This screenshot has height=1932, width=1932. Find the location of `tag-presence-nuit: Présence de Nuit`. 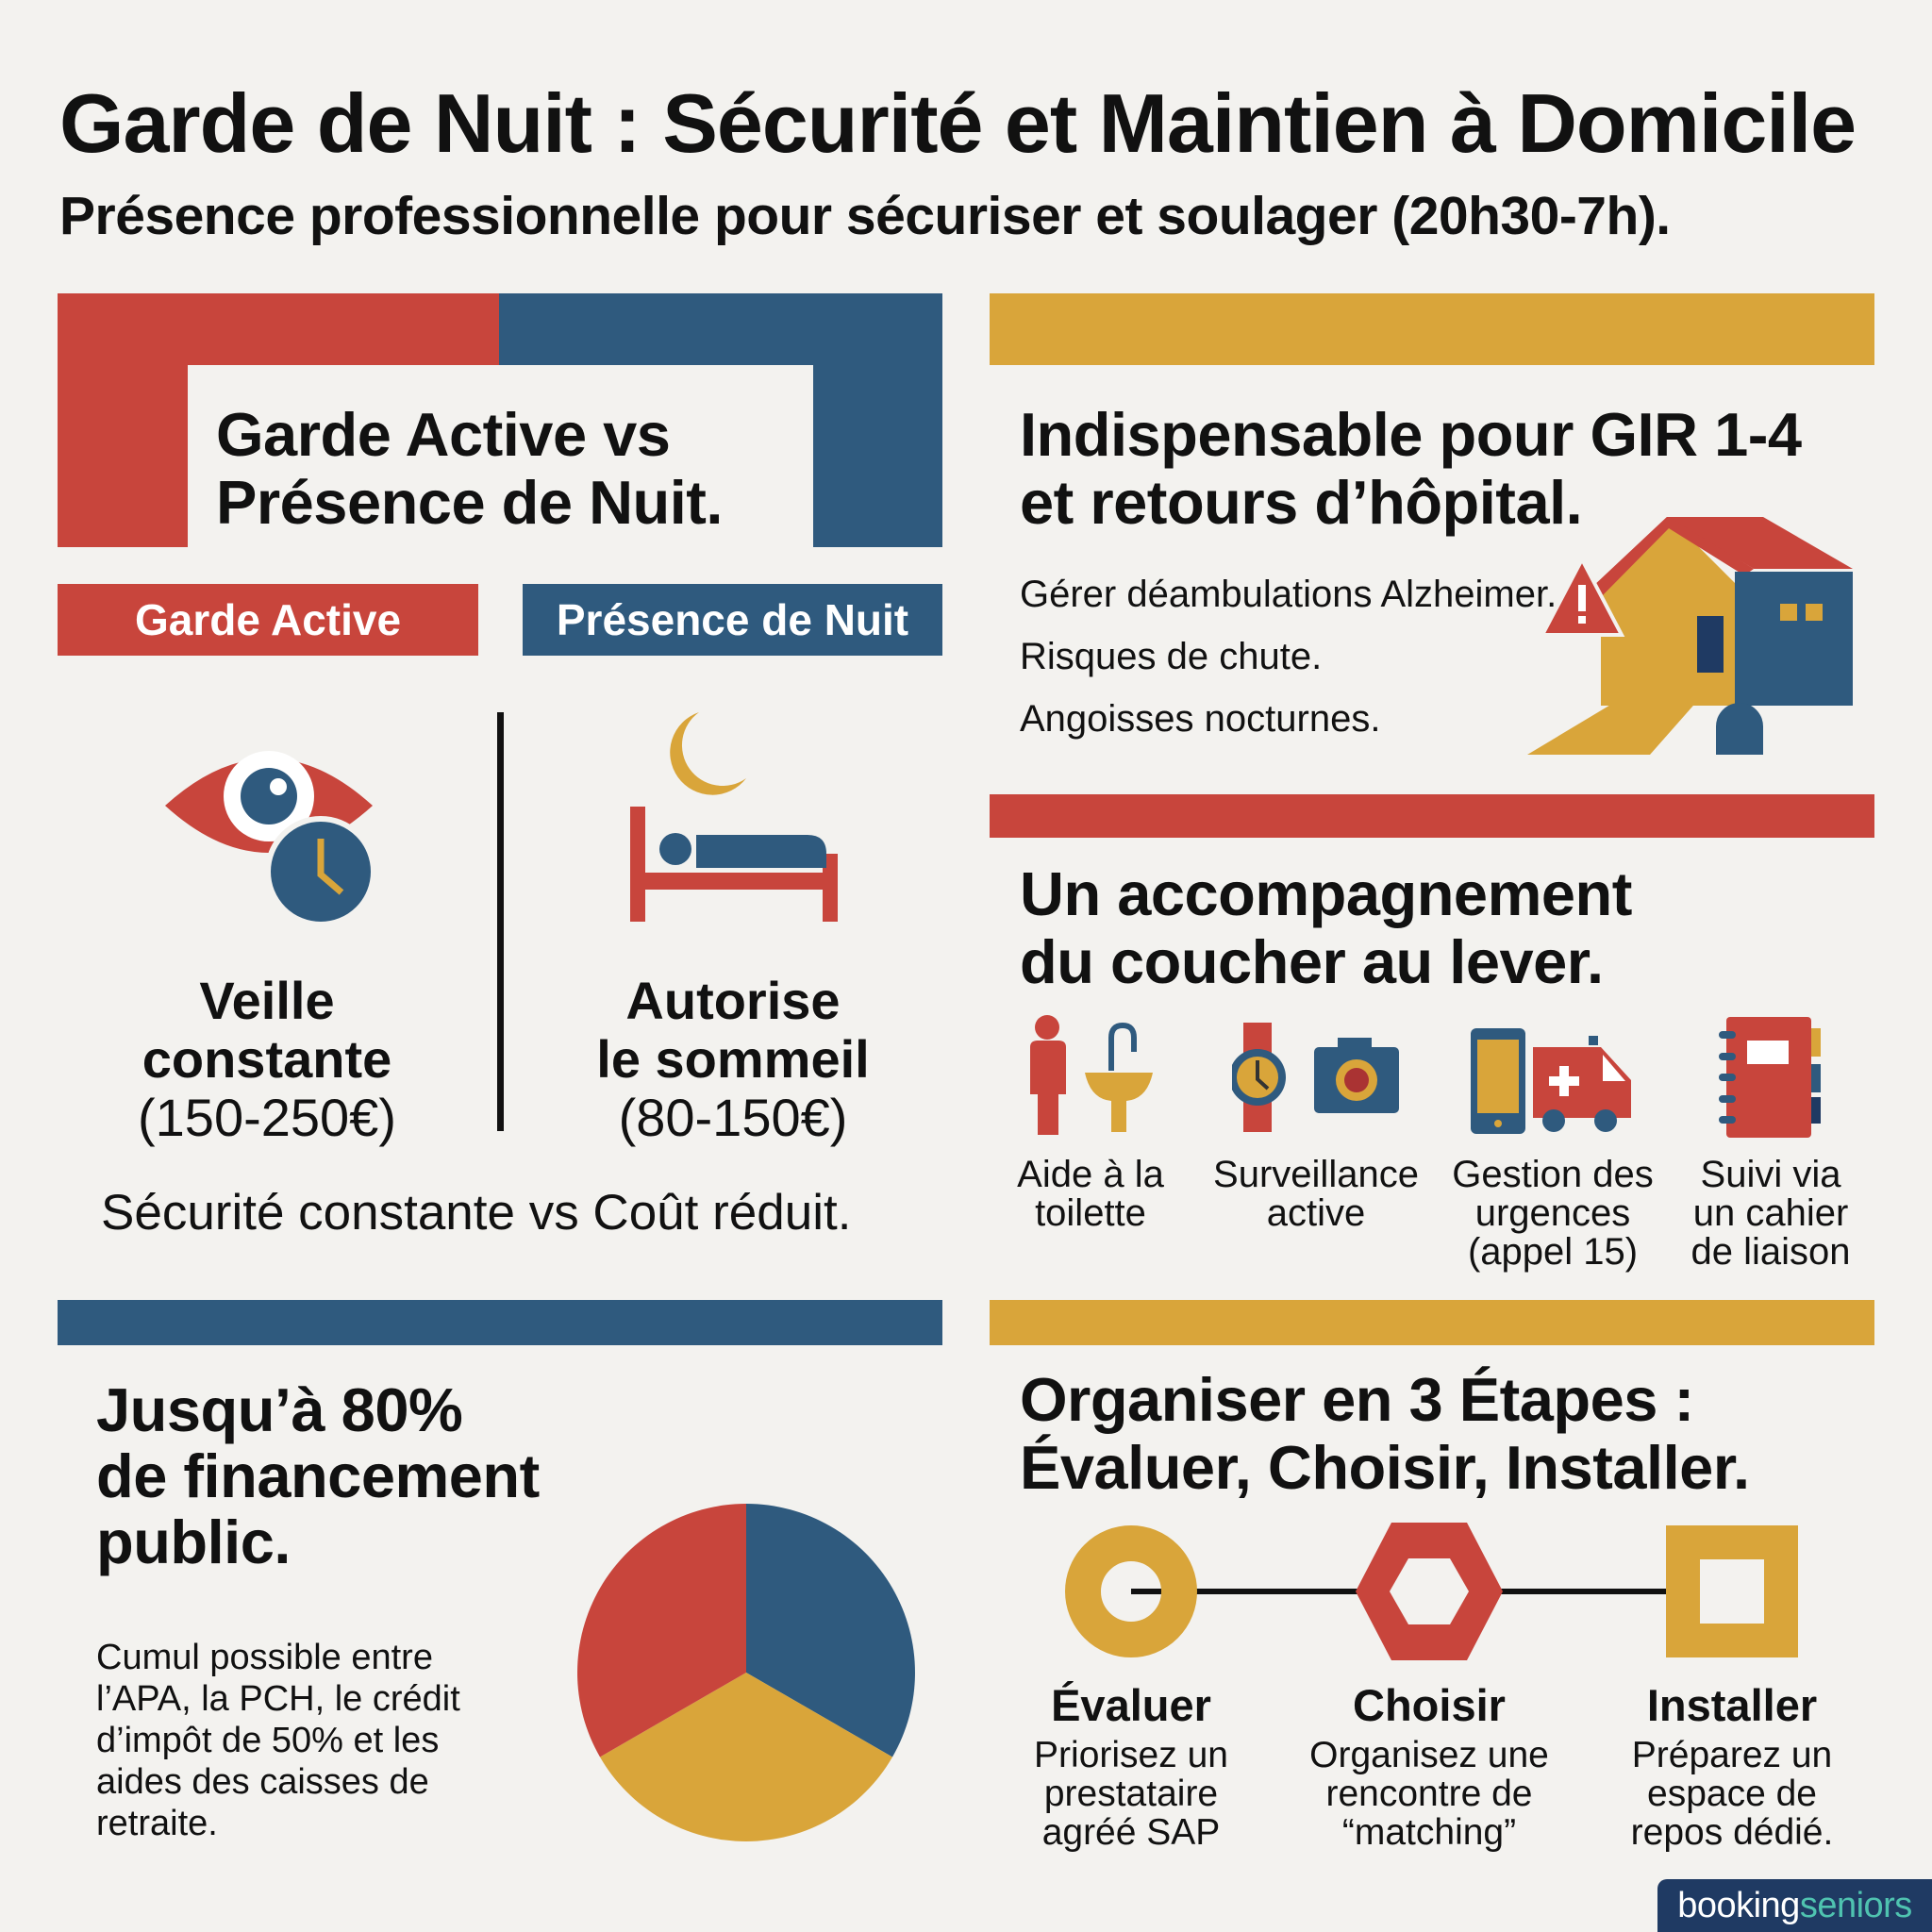

tag-presence-nuit: Présence de Nuit is located at coordinates (732, 620).